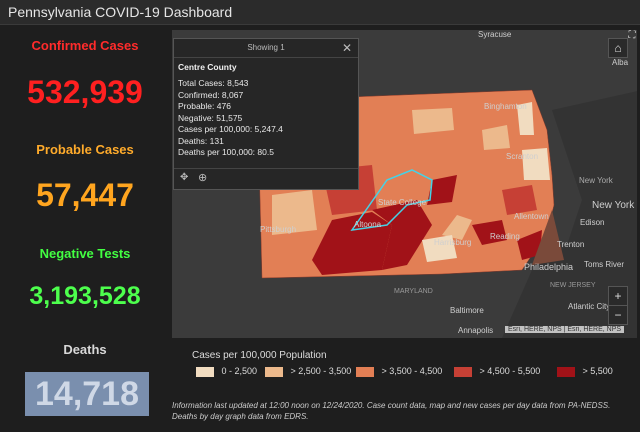 This screenshot has width=640, height=432. What do you see at coordinates (266, 178) in the screenshot?
I see `popup-footer: ✥ ⊕` at bounding box center [266, 178].